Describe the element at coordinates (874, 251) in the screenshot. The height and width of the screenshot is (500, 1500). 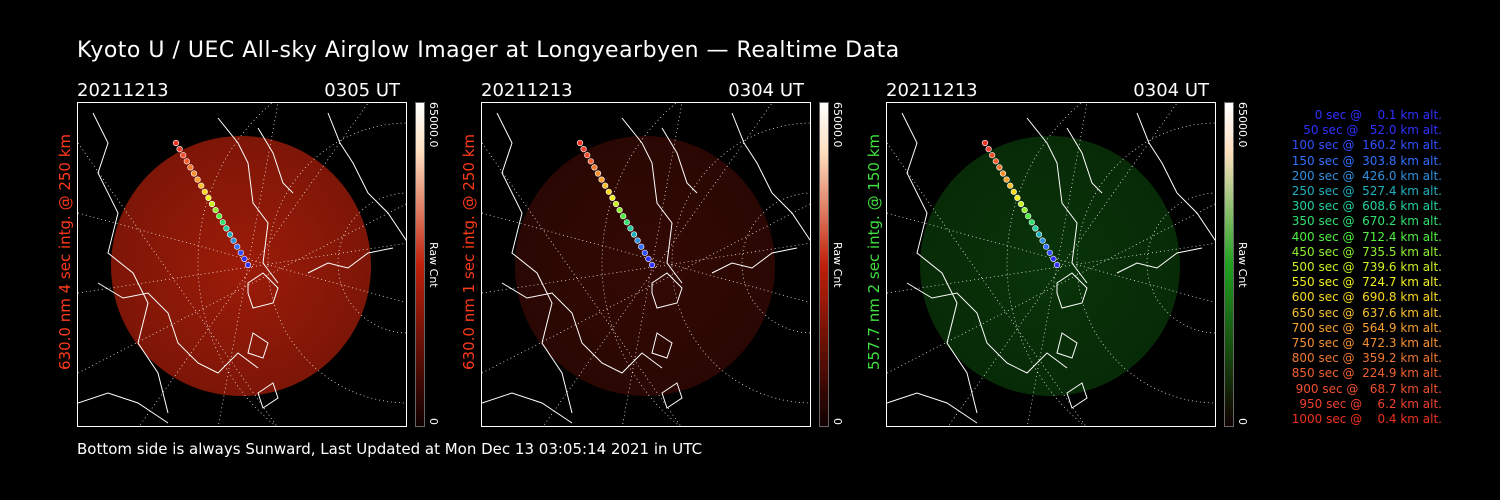
I see `panel-3-label: 557.7 nm 2 sec intg. @ 150 km` at that location.